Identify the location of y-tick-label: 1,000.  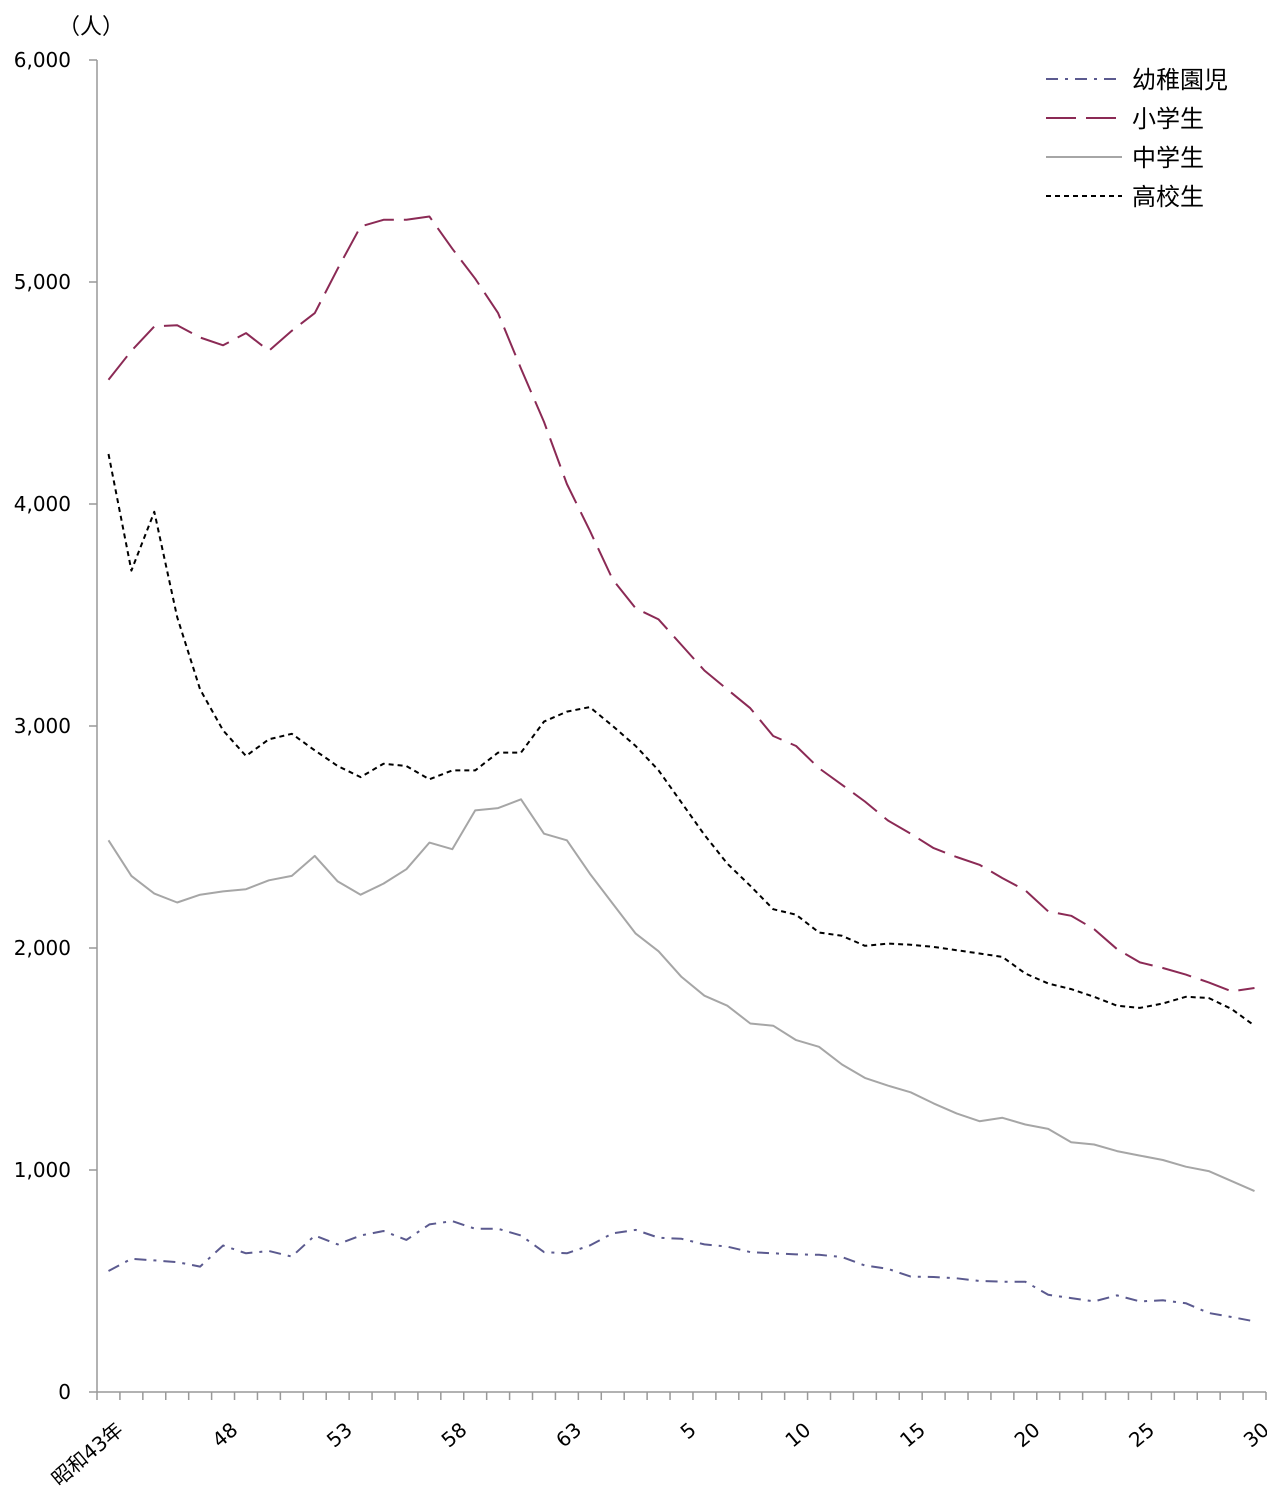
(42, 1170).